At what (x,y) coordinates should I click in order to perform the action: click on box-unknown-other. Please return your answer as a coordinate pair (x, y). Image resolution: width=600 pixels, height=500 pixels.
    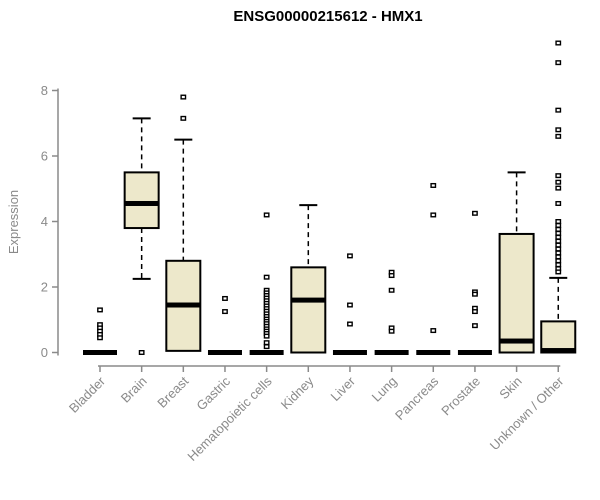
    Looking at the image, I should click on (558, 337).